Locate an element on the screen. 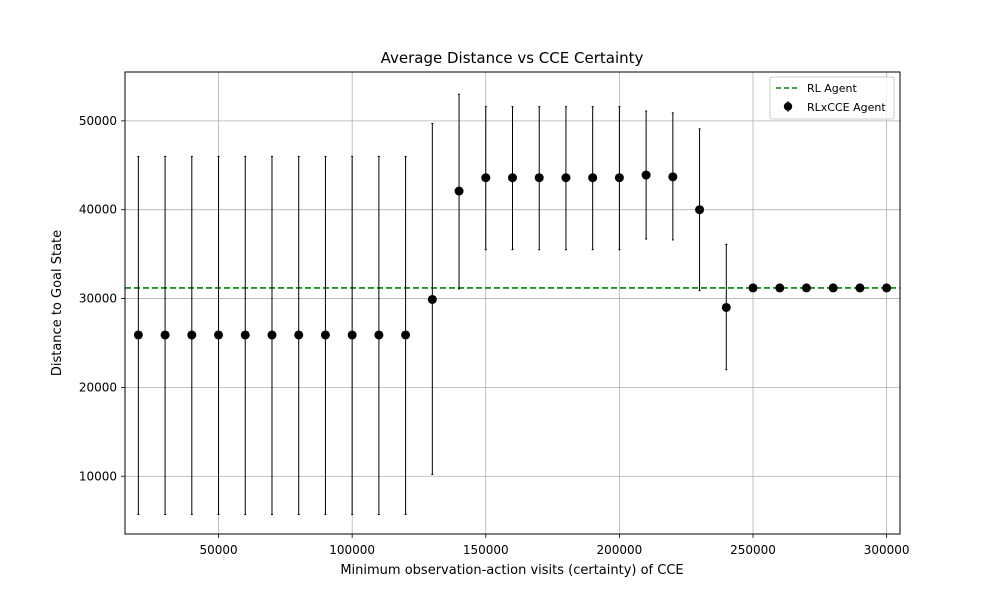  x-tick-label: 300000 is located at coordinates (887, 550).